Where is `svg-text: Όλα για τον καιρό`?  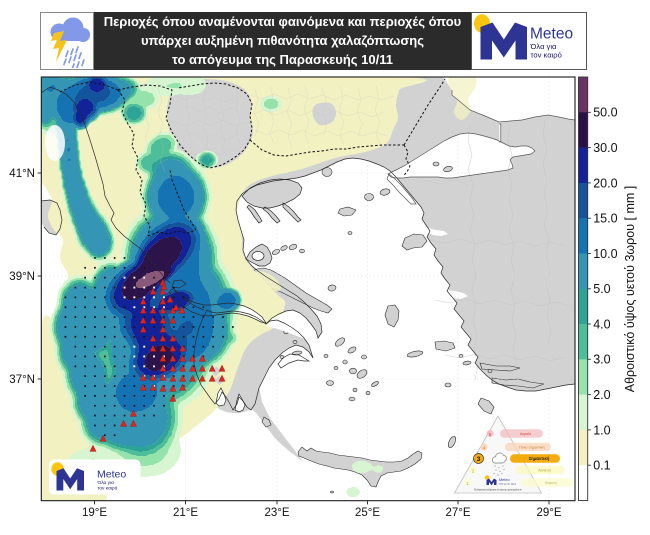 svg-text: Όλα για τον καιρό is located at coordinates (507, 484).